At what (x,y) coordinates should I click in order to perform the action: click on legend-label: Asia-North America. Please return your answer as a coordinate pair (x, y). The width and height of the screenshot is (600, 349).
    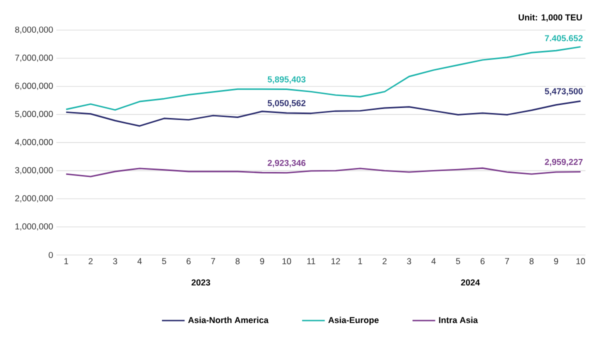
    Looking at the image, I should click on (228, 320).